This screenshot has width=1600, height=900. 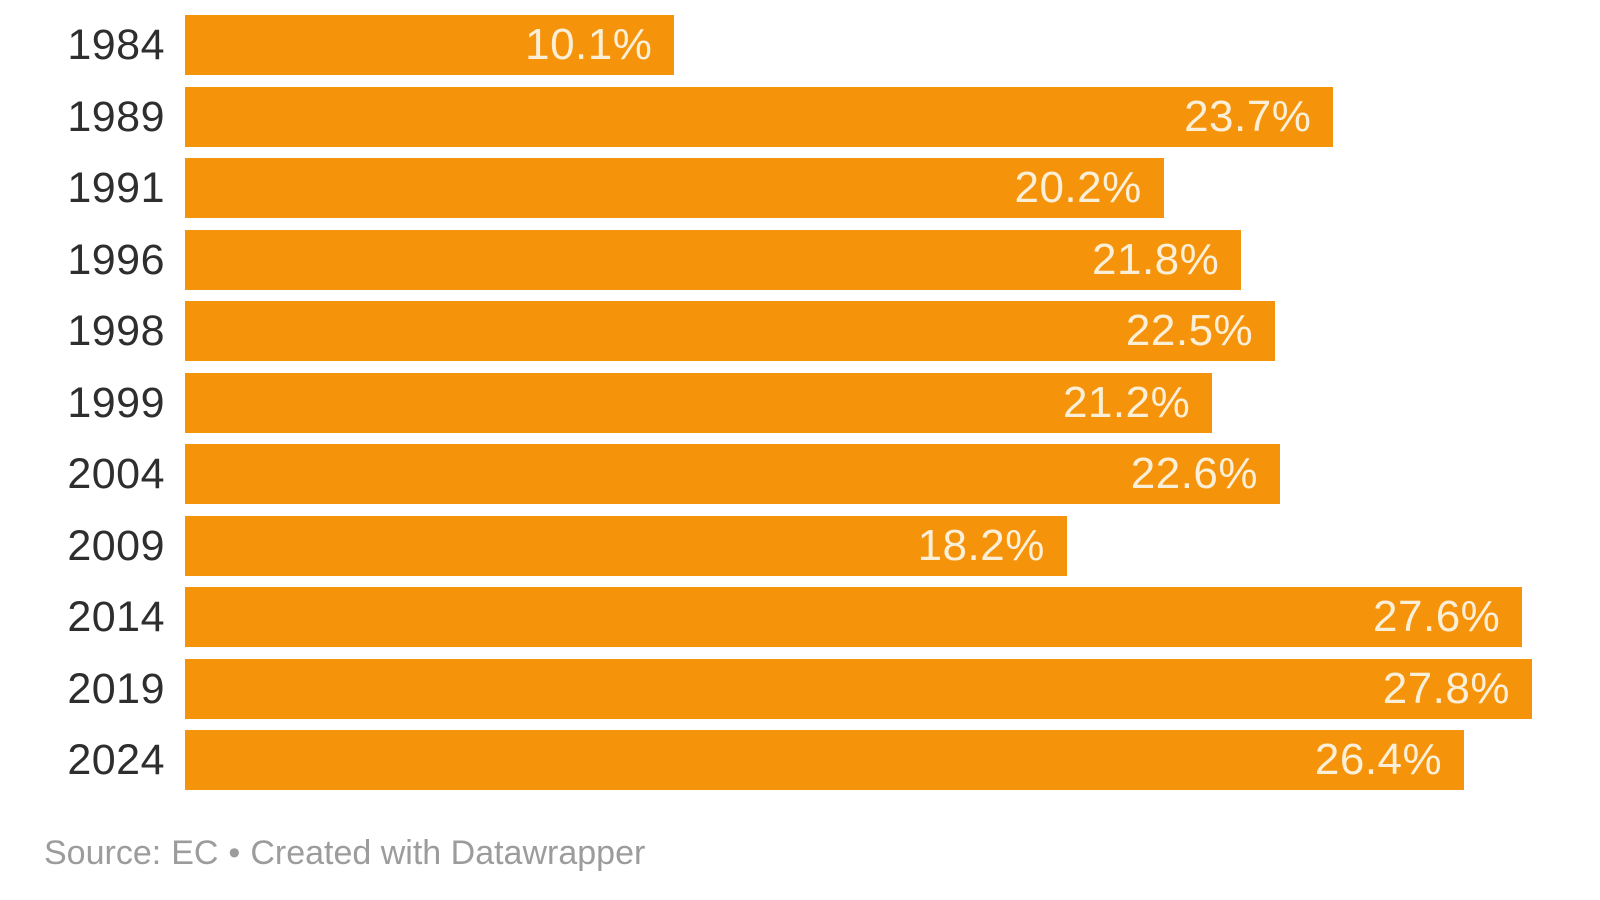 What do you see at coordinates (854, 617) in the screenshot?
I see `bar: 27.6%` at bounding box center [854, 617].